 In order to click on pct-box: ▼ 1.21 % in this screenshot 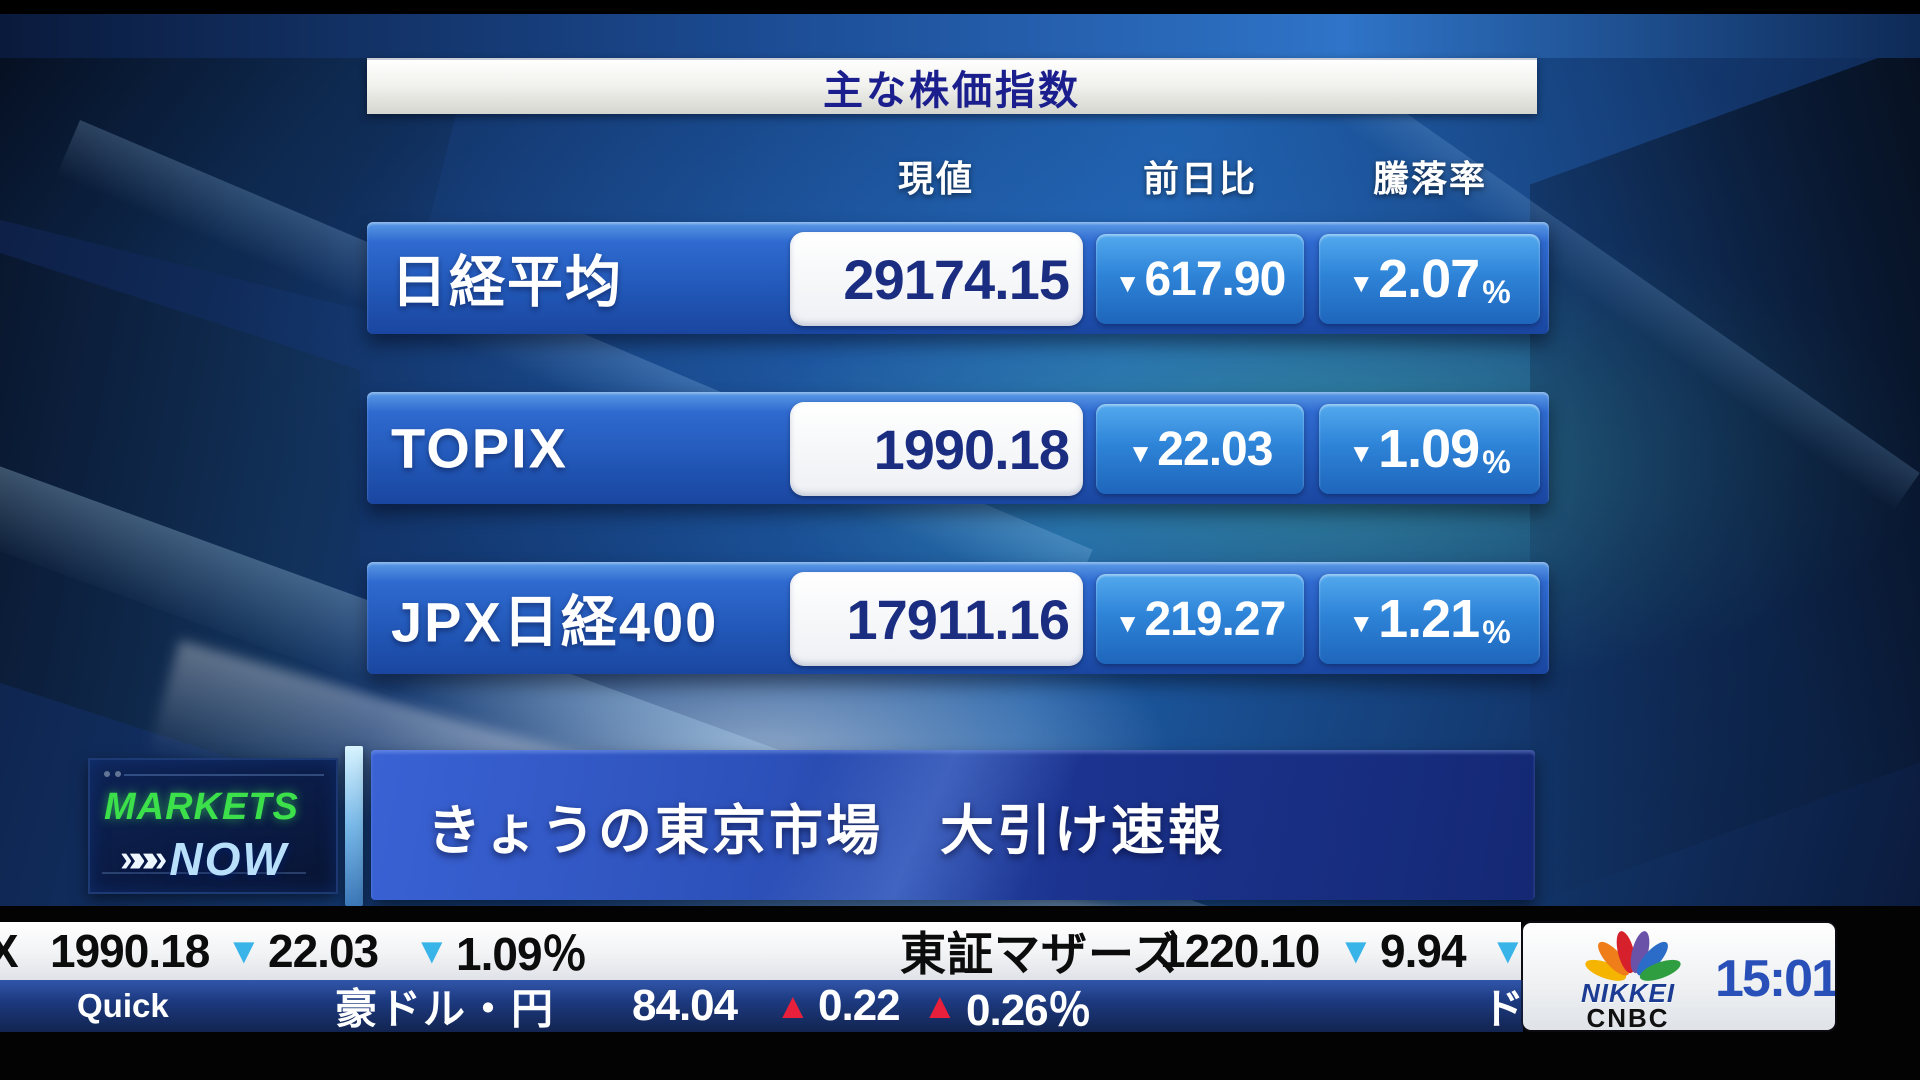, I will do `click(1429, 619)`.